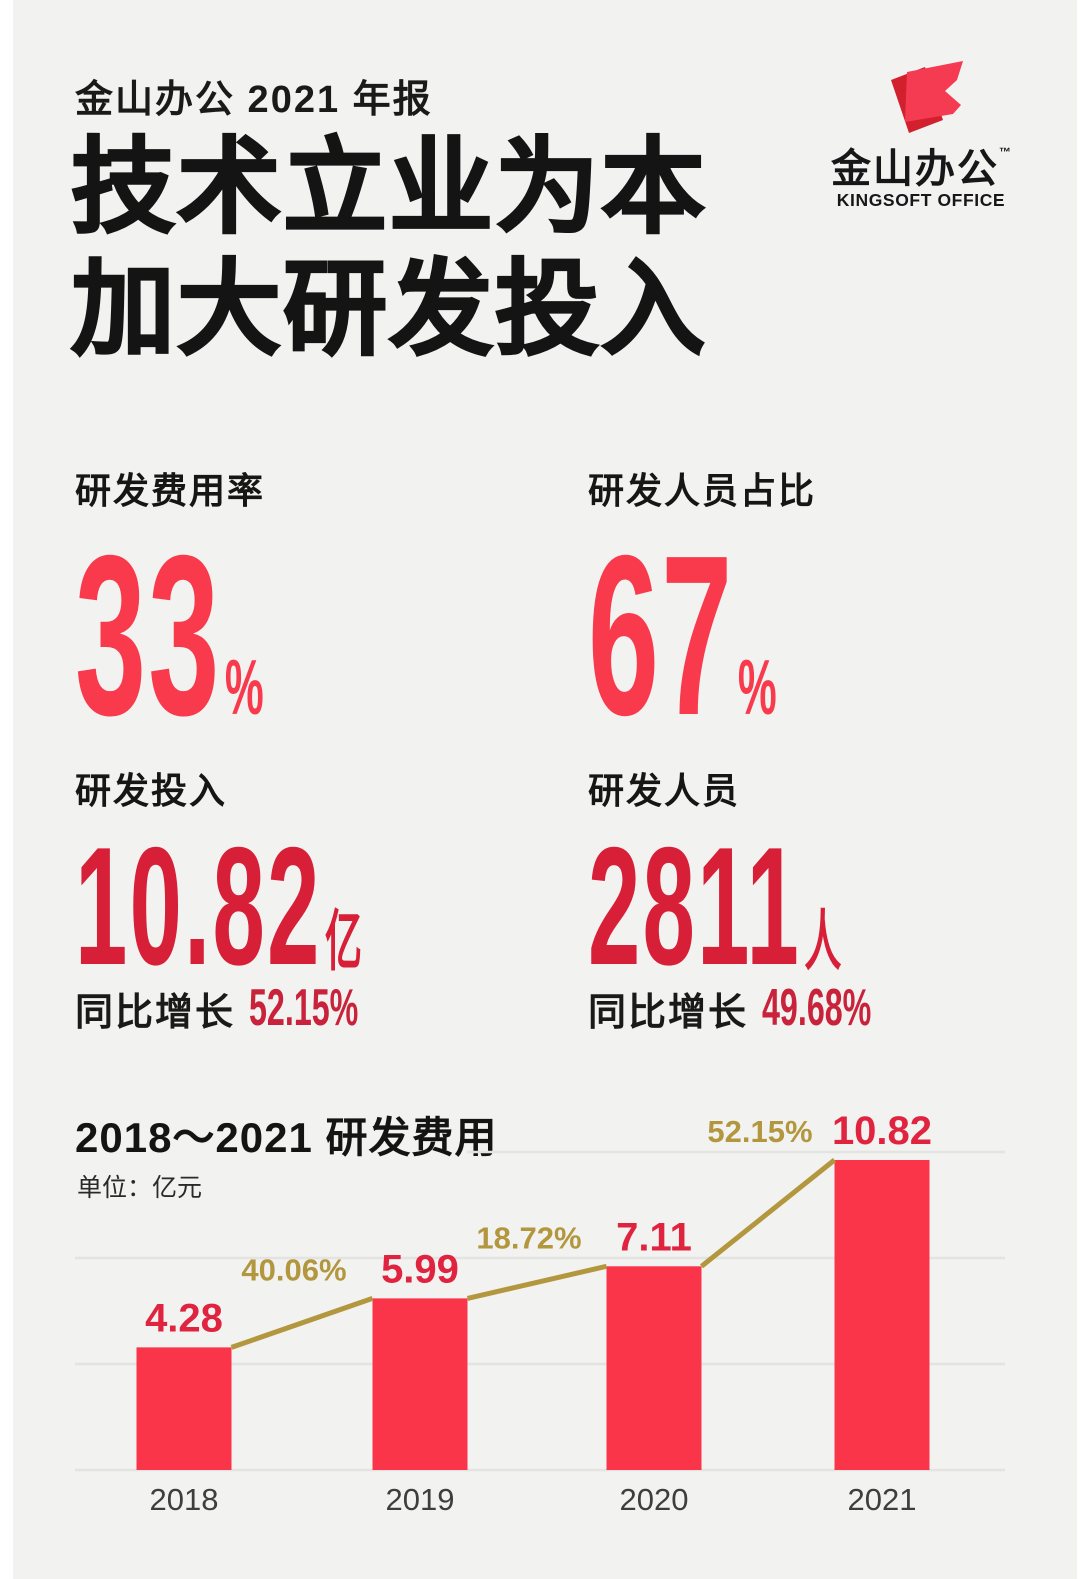  What do you see at coordinates (702, 490) in the screenshot?
I see `stat-label: 研发人员占比` at bounding box center [702, 490].